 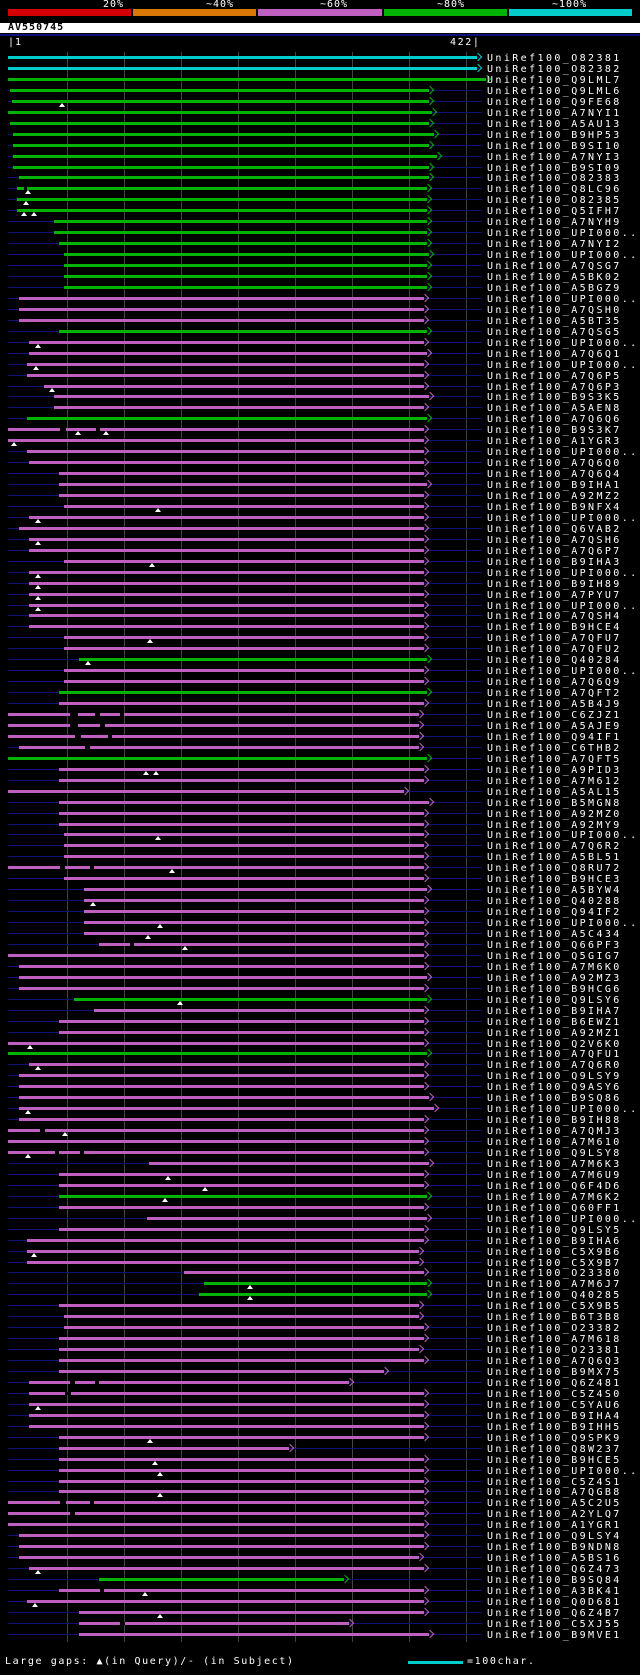 What do you see at coordinates (554, 157) in the screenshot?
I see `hit-label: UniRef100_A7NYI3` at bounding box center [554, 157].